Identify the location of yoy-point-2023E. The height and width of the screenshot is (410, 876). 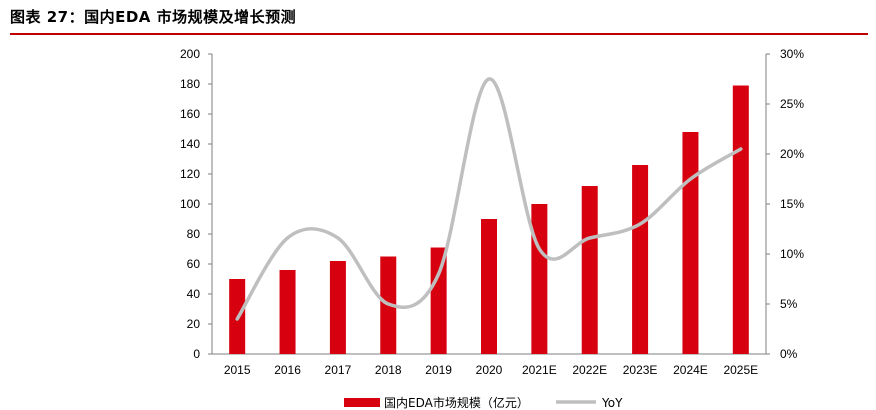
(640, 224).